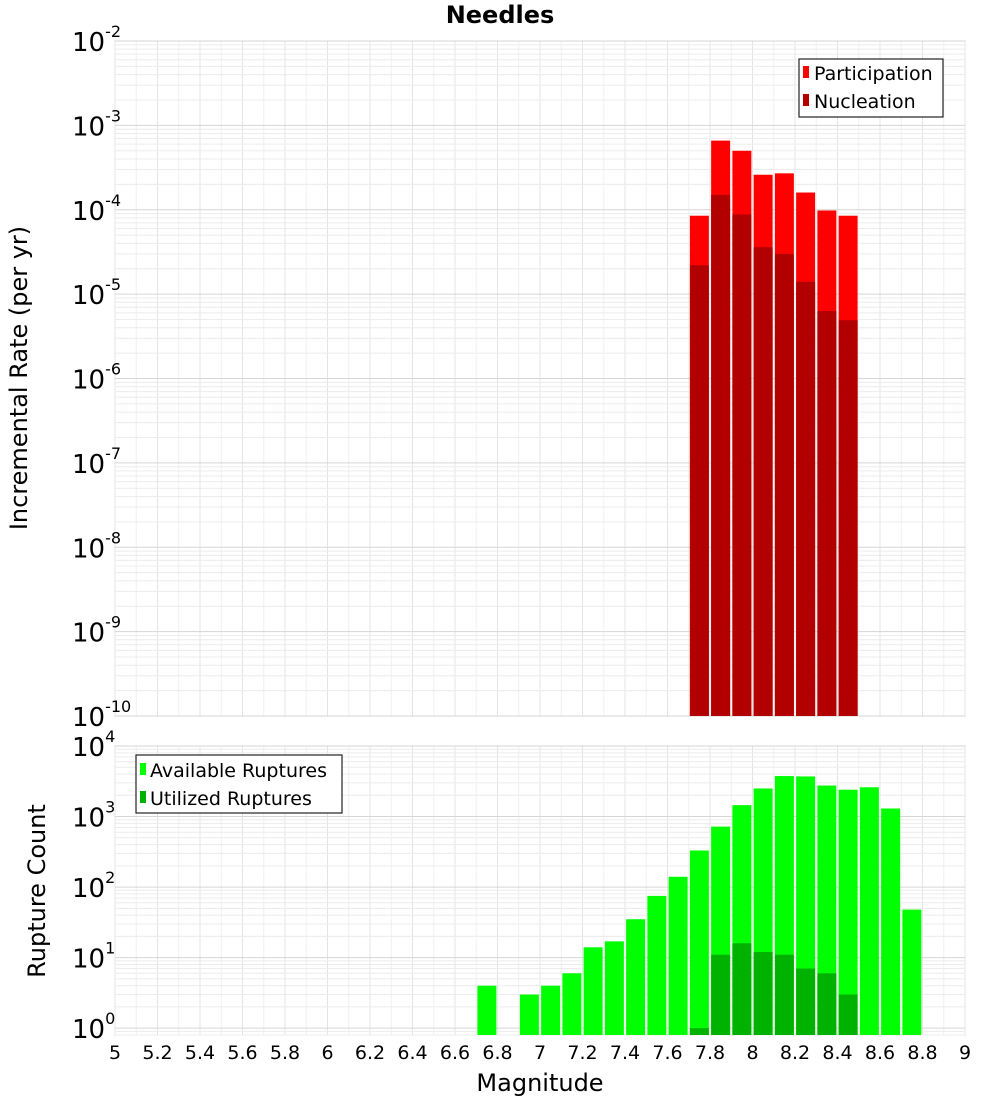 The height and width of the screenshot is (1100, 1000). I want to click on top-legend-box, so click(871, 88).